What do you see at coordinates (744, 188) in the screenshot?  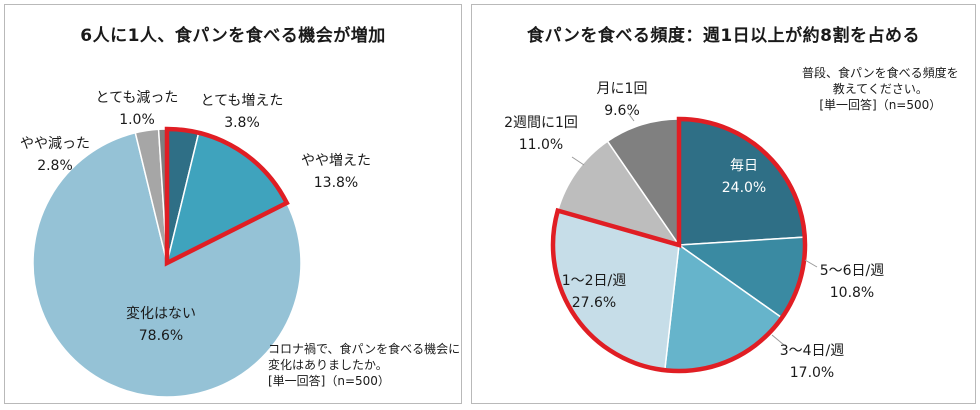 I see `slice-value-label: 24.0%` at bounding box center [744, 188].